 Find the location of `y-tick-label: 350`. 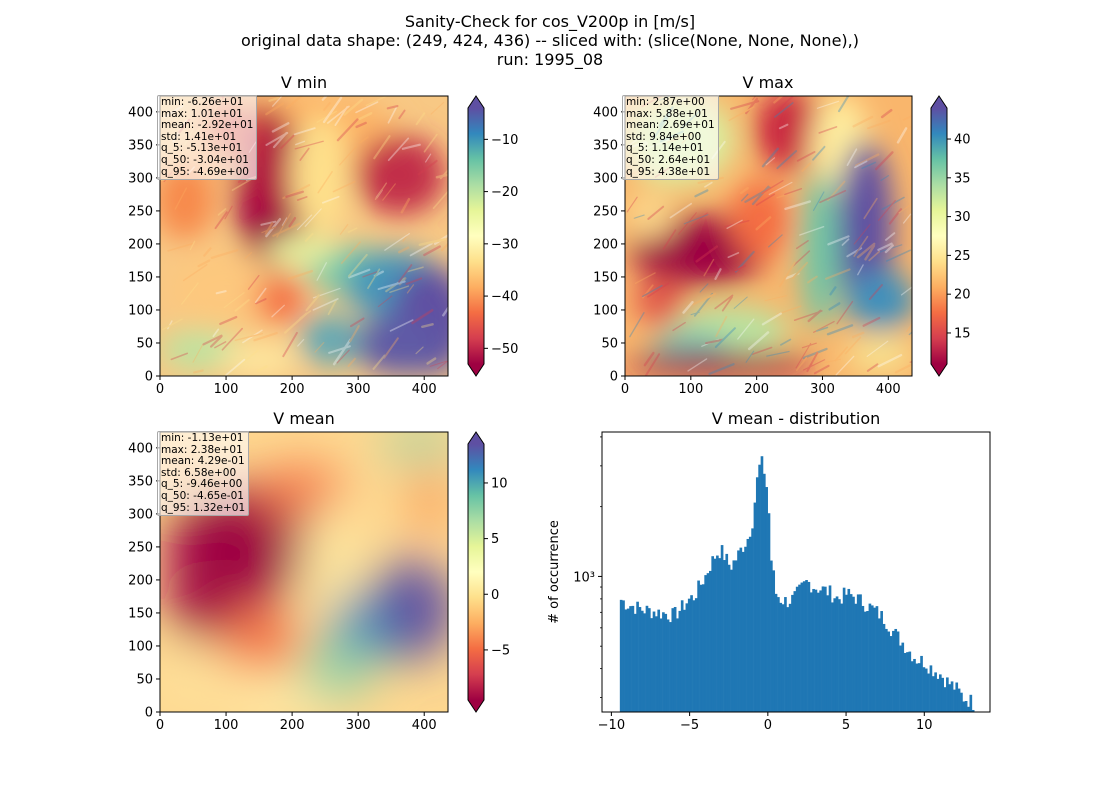

y-tick-label: 350 is located at coordinates (140, 145).